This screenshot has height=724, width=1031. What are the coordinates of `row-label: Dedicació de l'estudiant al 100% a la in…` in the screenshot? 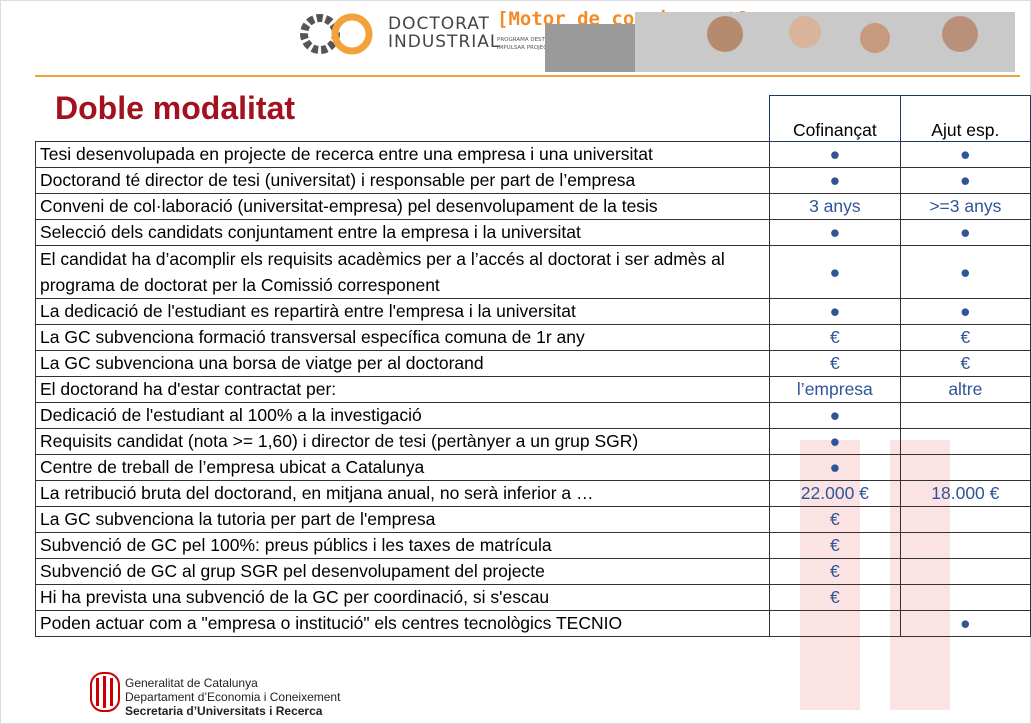 It's located at (402, 415).